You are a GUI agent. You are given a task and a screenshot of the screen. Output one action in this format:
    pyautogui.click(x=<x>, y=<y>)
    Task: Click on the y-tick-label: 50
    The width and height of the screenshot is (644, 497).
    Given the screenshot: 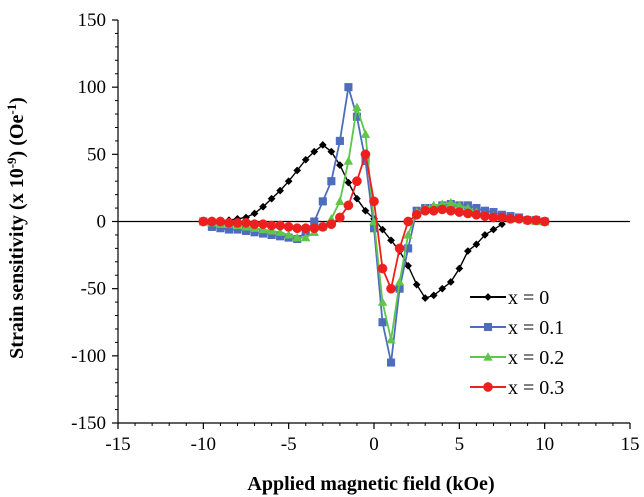 What is the action you would take?
    pyautogui.click(x=96, y=154)
    